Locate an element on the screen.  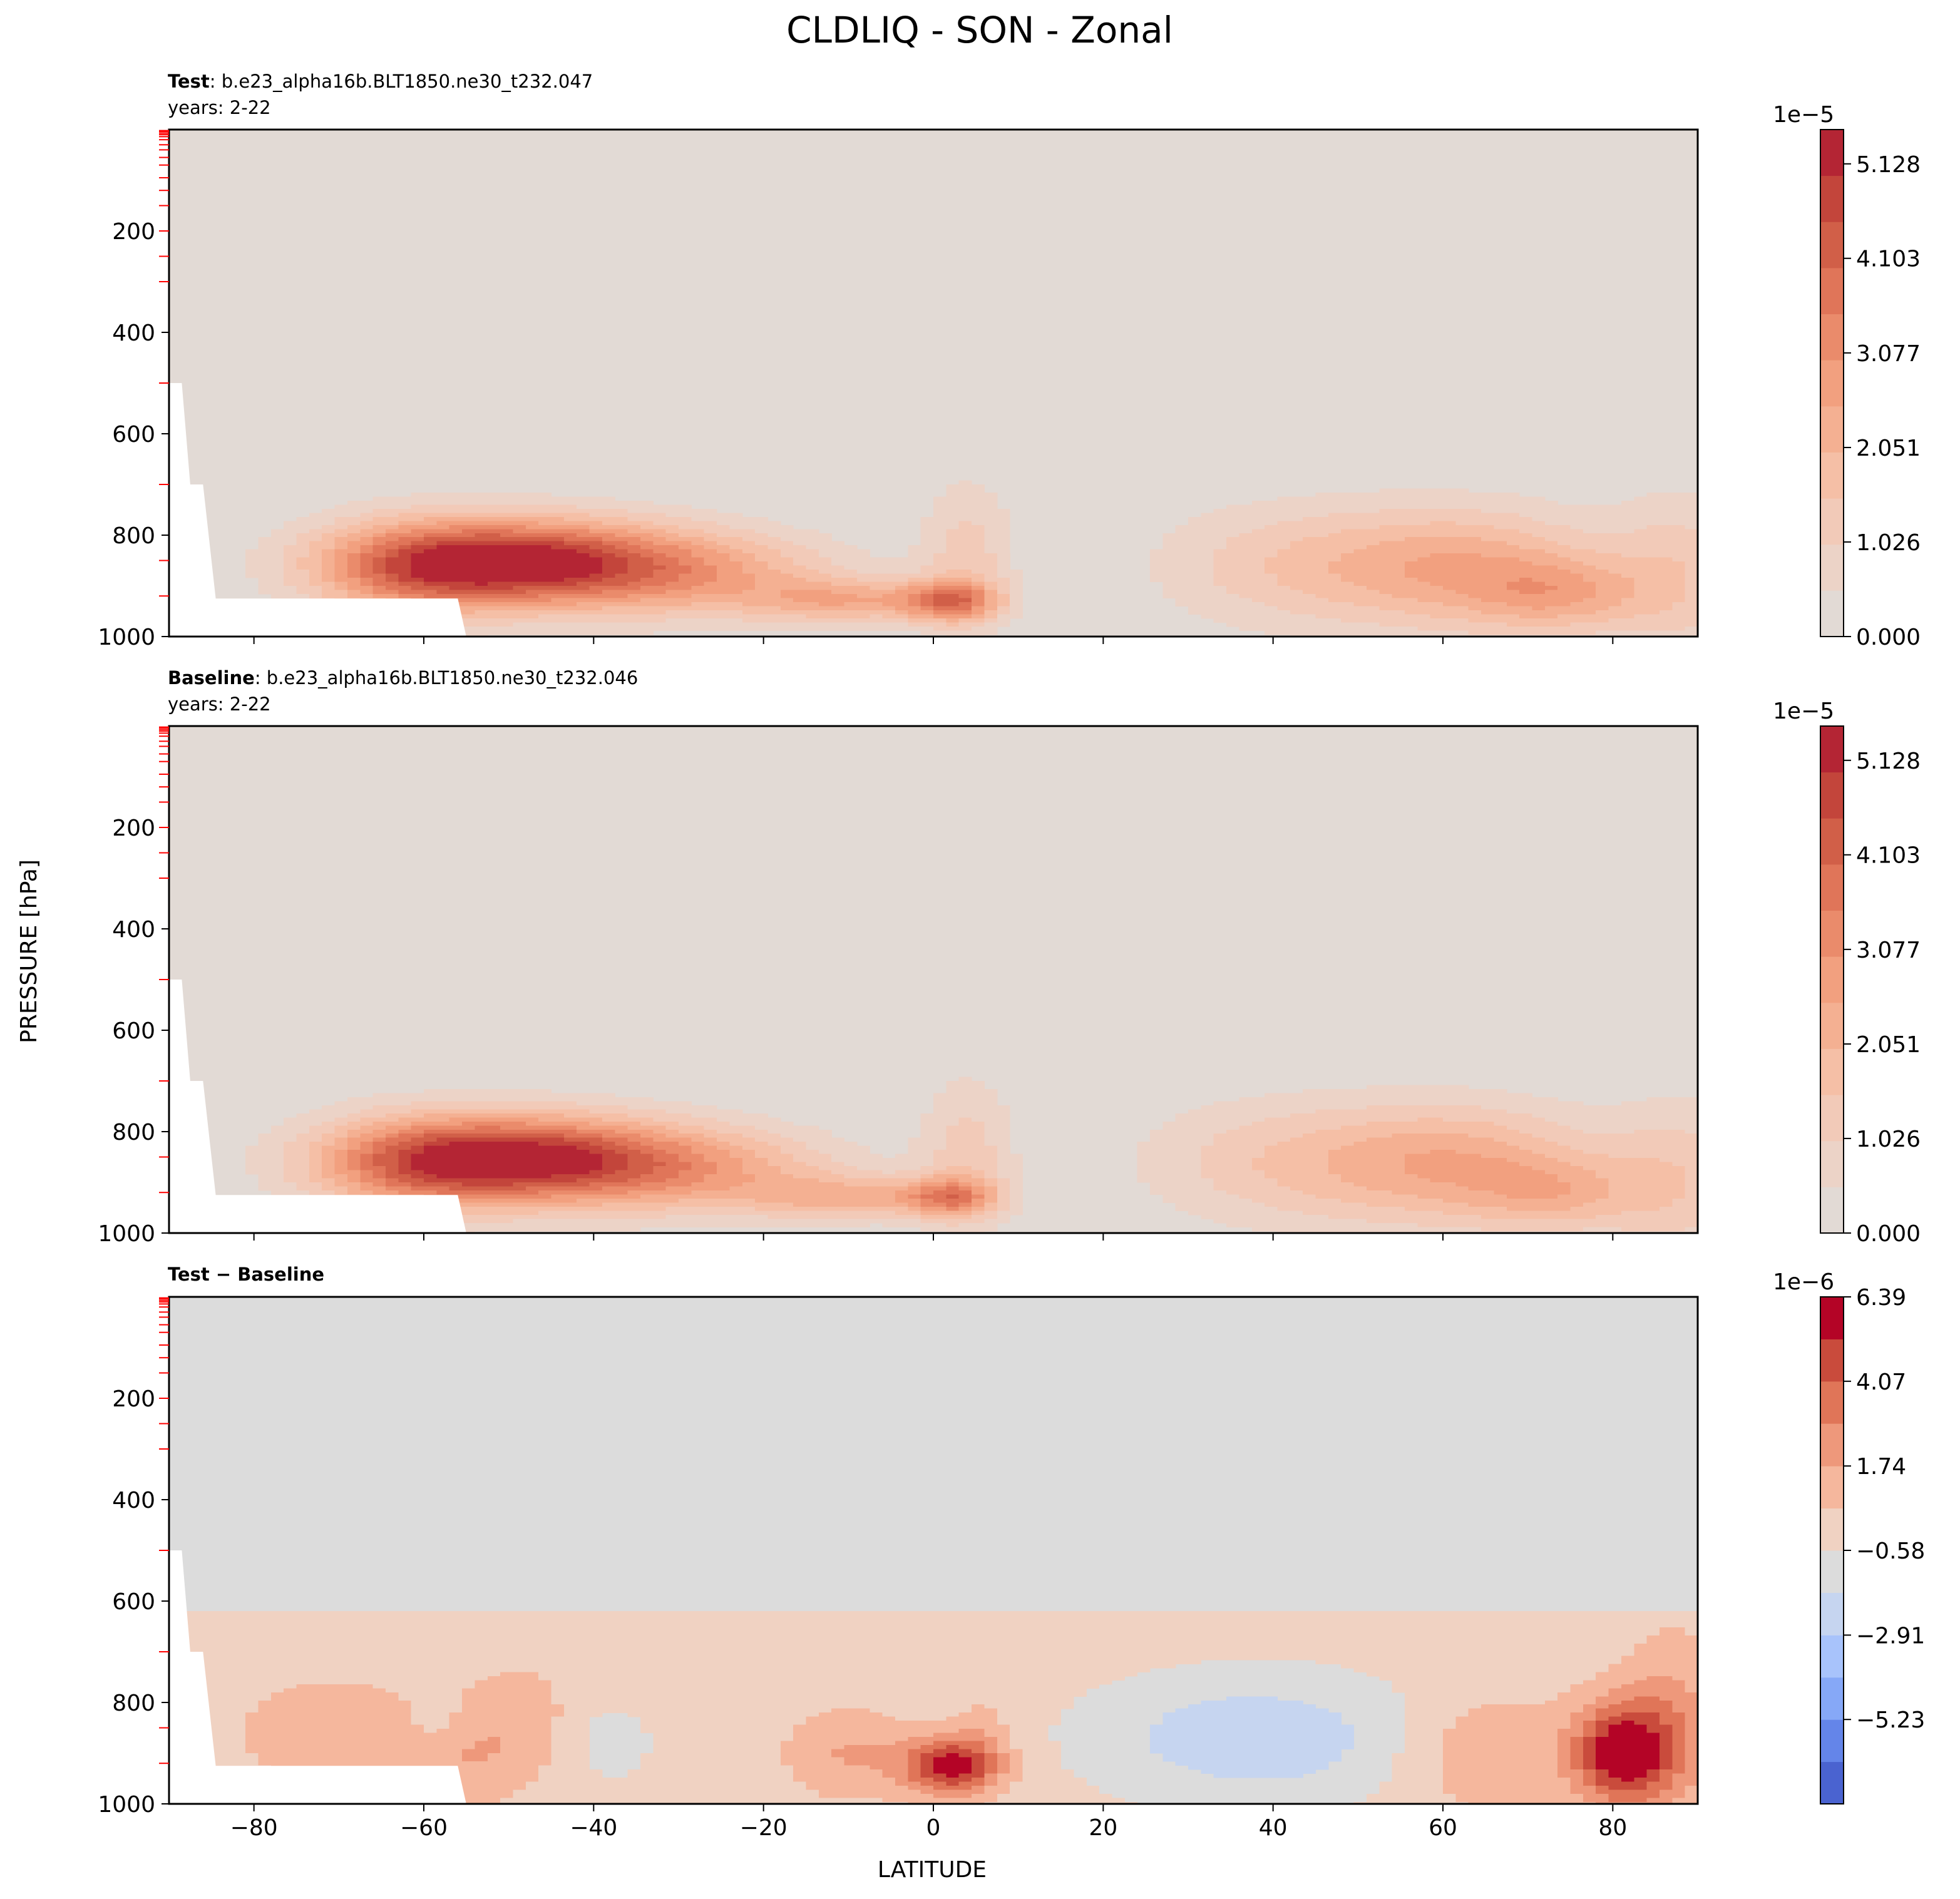
y-tick-label: 600 is located at coordinates (133, 435).